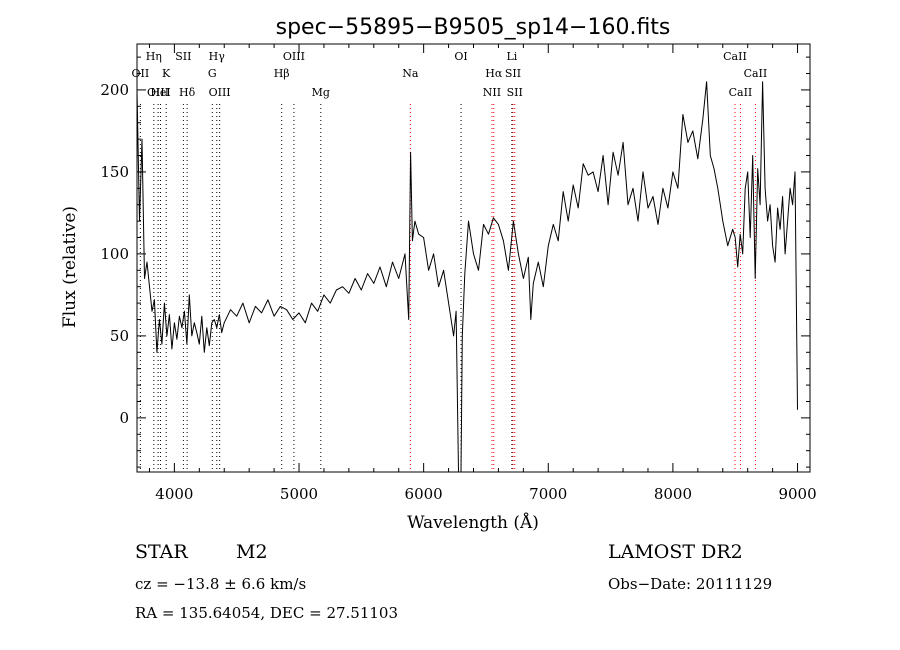  What do you see at coordinates (212, 73) in the screenshot?
I see `line-label: G` at bounding box center [212, 73].